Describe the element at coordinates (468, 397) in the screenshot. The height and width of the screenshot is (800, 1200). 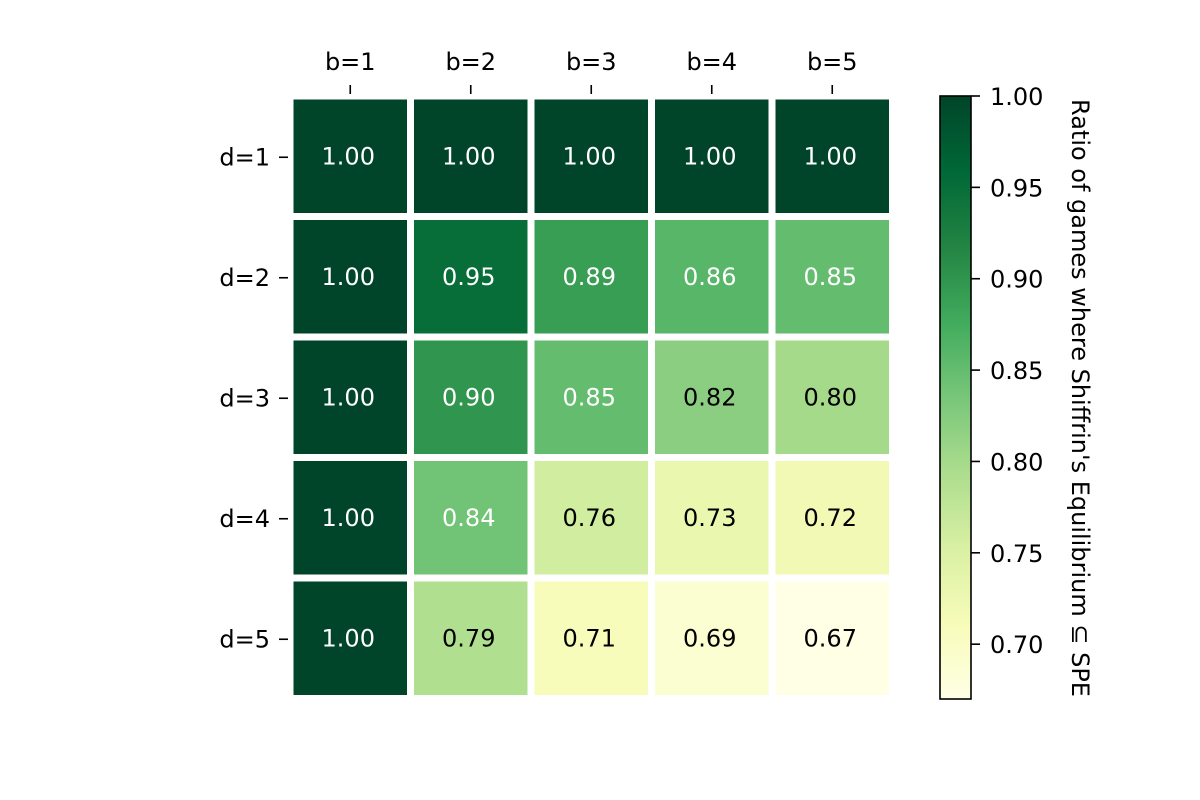
I see `cell-value-label-3-2: 0.90` at that location.